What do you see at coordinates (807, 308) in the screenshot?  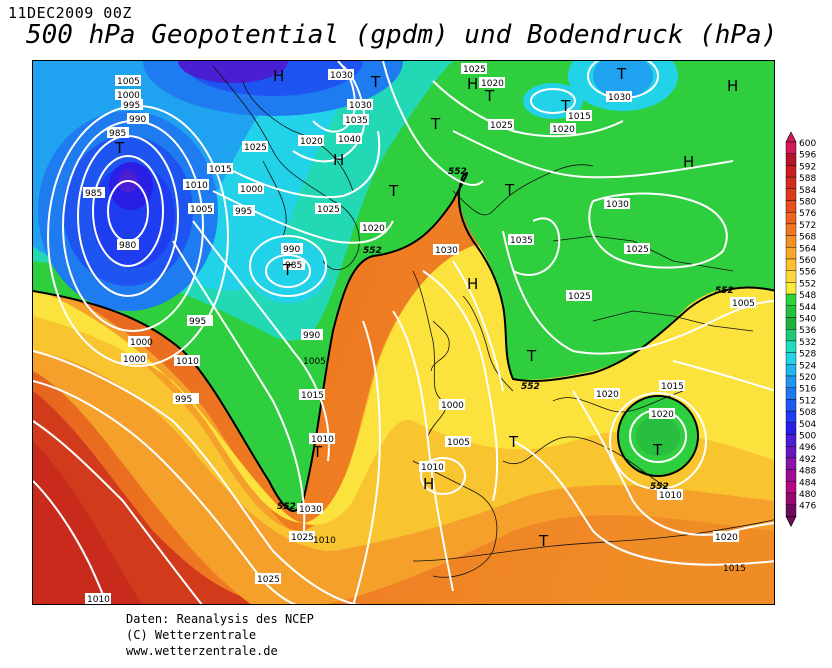 I see `legend-label: 544` at bounding box center [807, 308].